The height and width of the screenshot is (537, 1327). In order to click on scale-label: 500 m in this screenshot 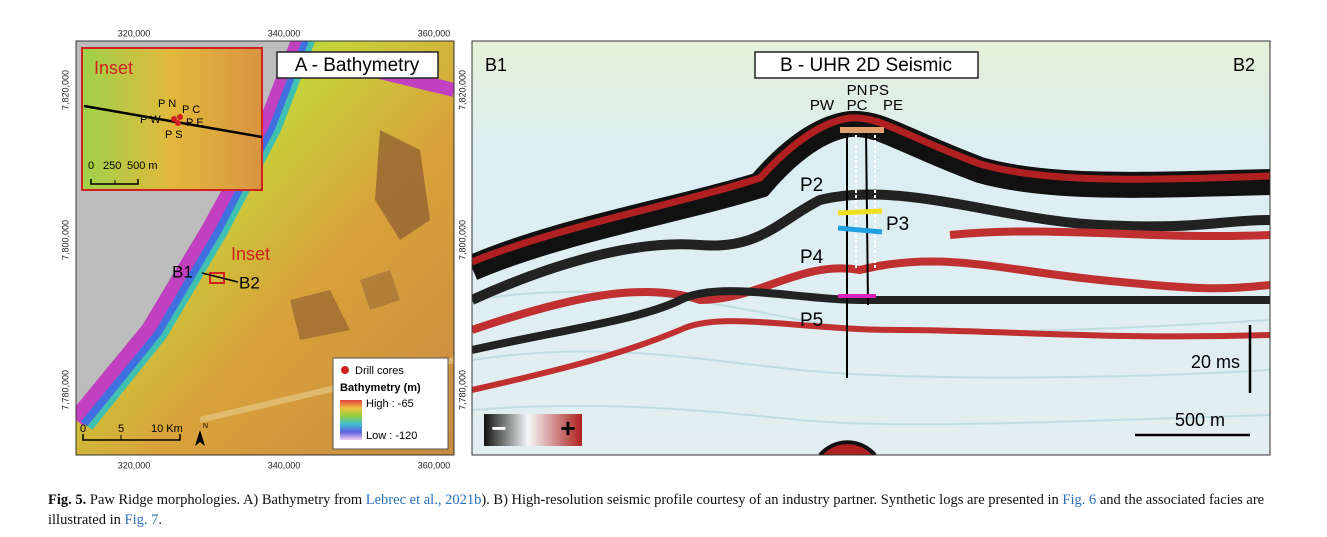, I will do `click(142, 166)`.